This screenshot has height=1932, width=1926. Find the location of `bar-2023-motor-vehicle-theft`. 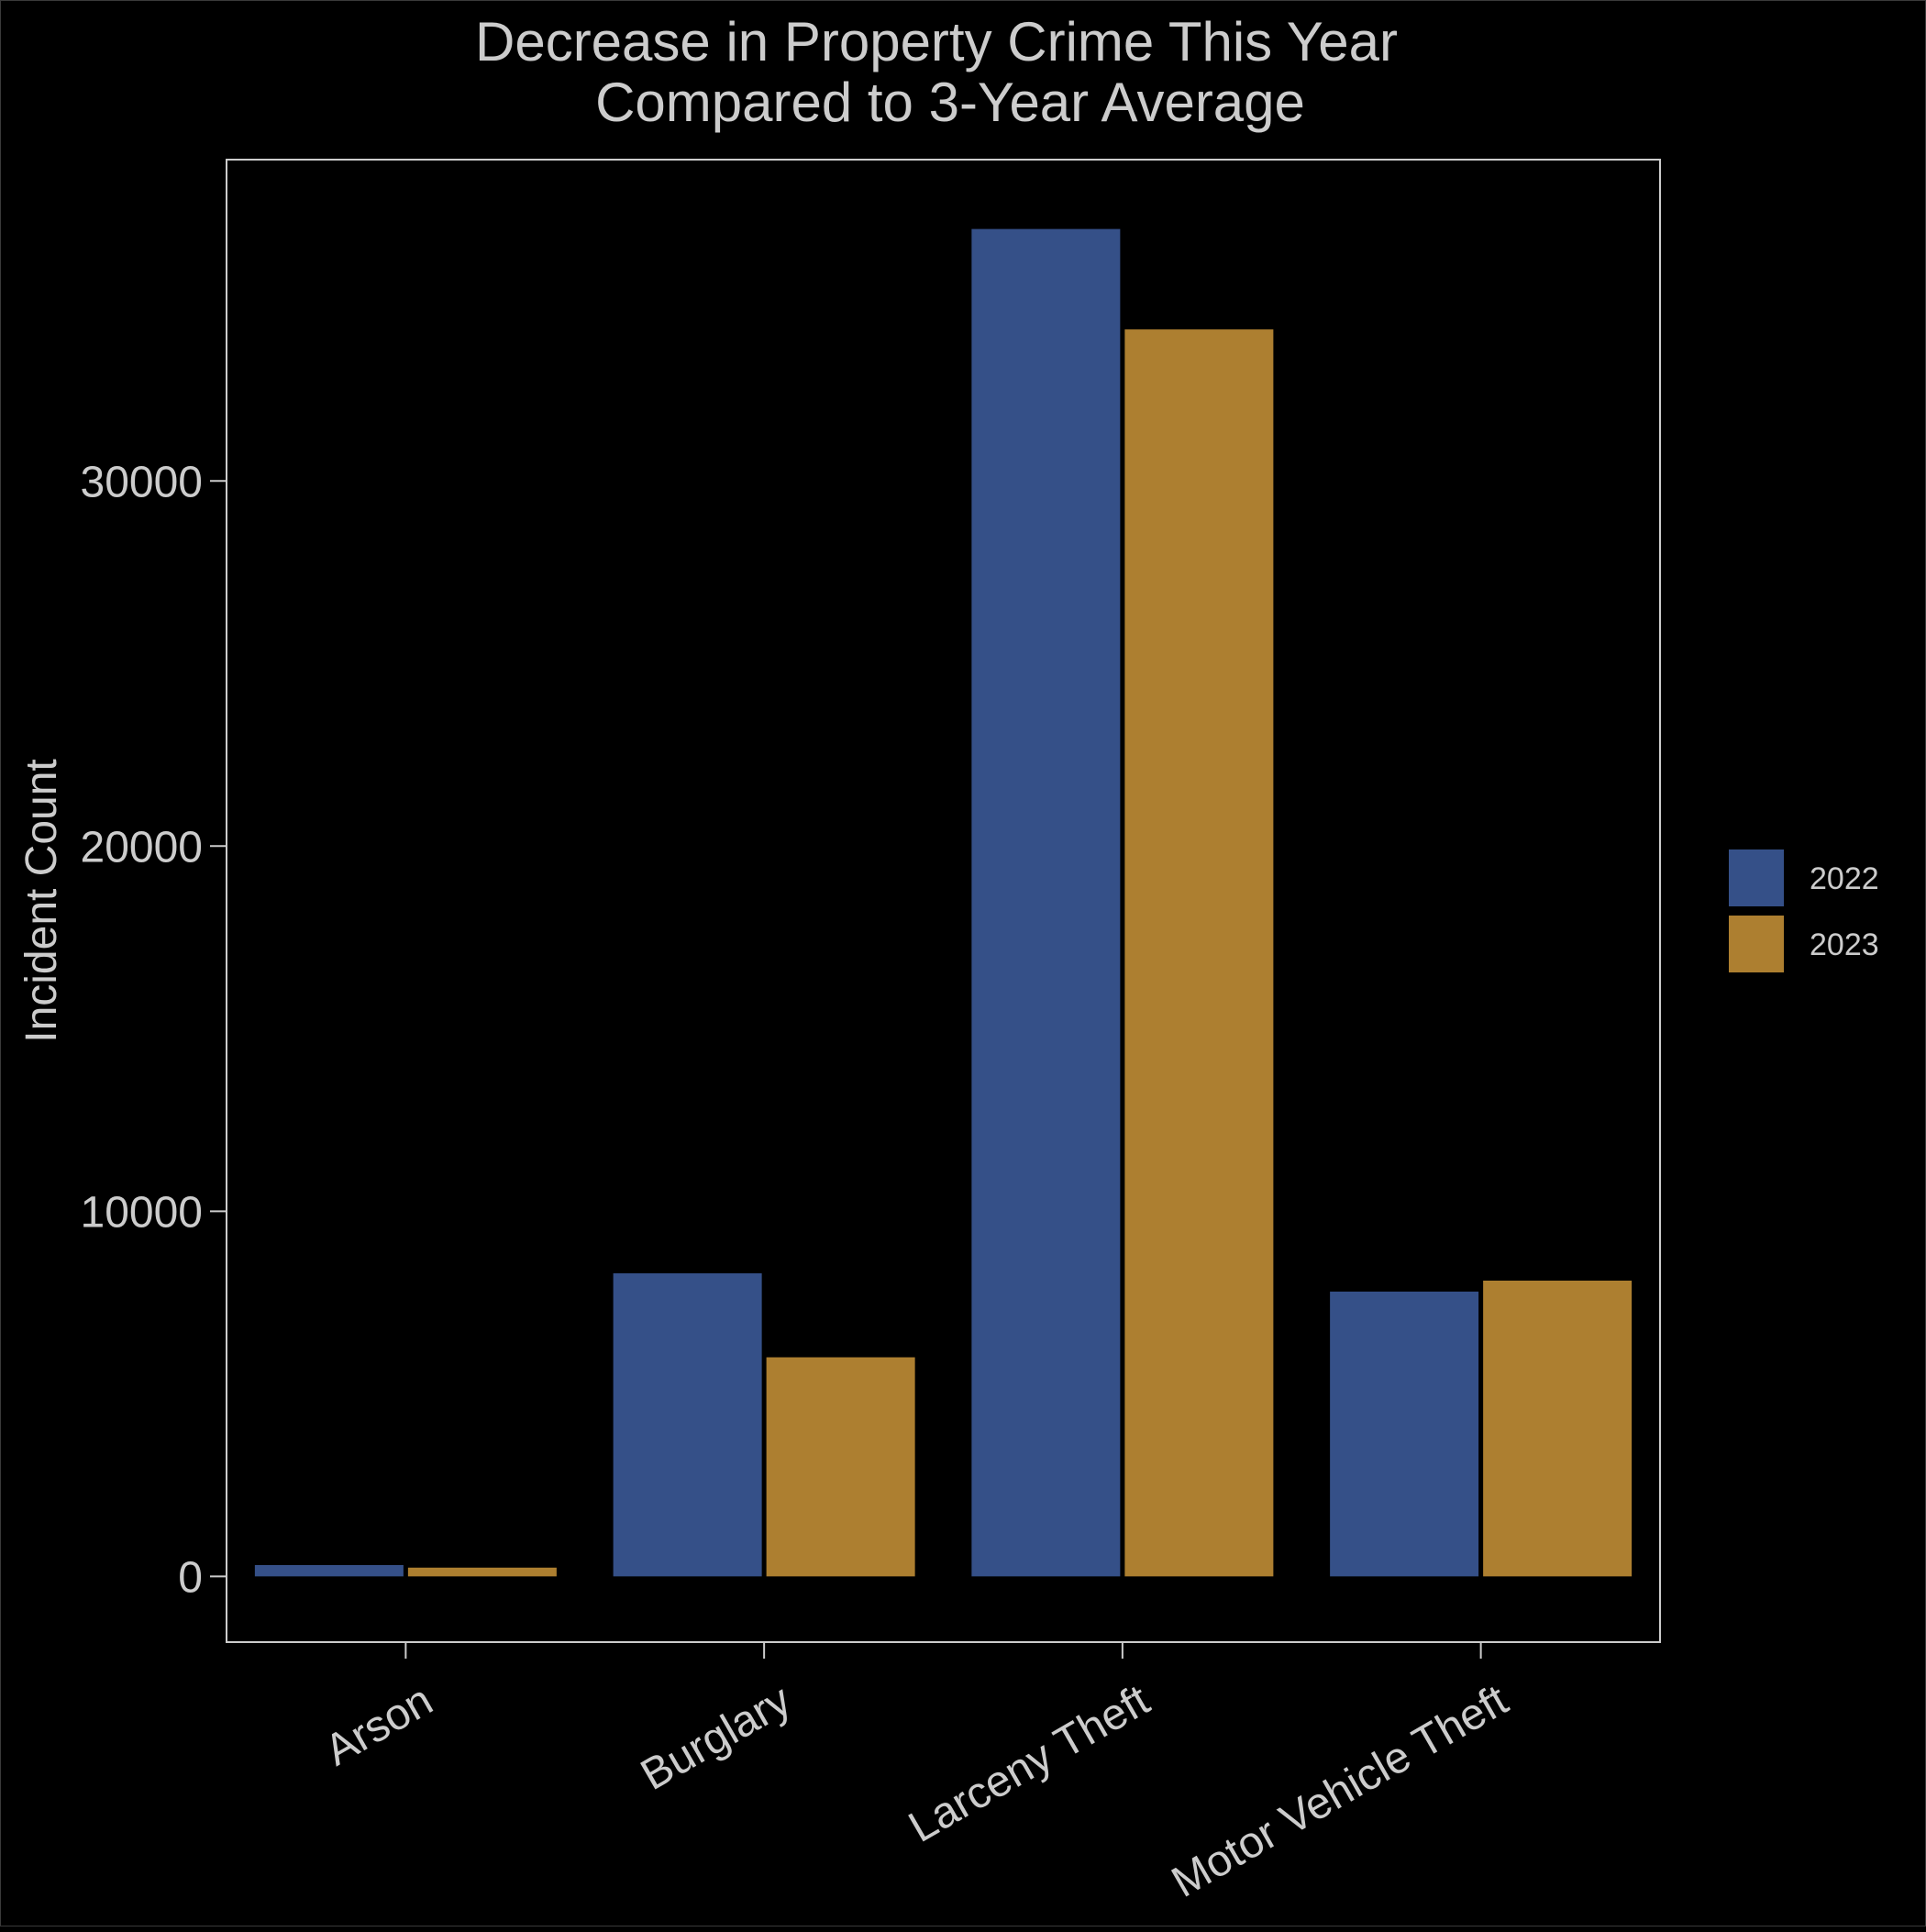

bar-2023-motor-vehicle-theft is located at coordinates (1558, 1428).